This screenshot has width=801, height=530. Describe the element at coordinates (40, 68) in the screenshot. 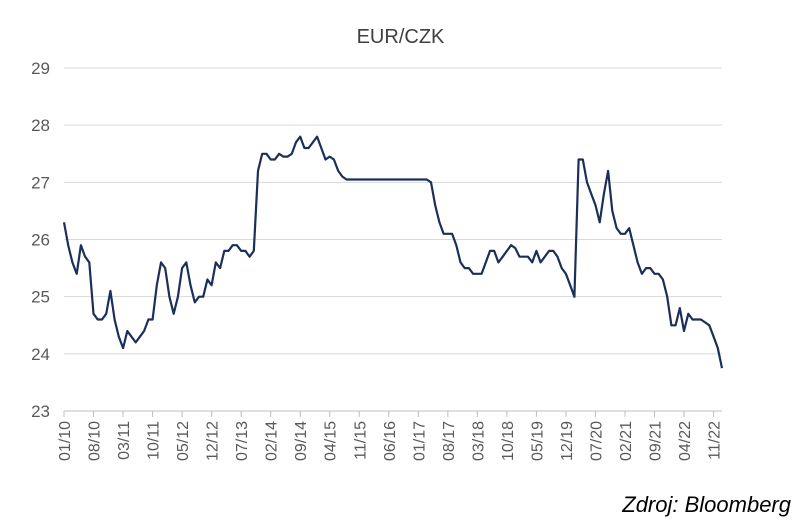

I see `y-tick-label: 29` at that location.